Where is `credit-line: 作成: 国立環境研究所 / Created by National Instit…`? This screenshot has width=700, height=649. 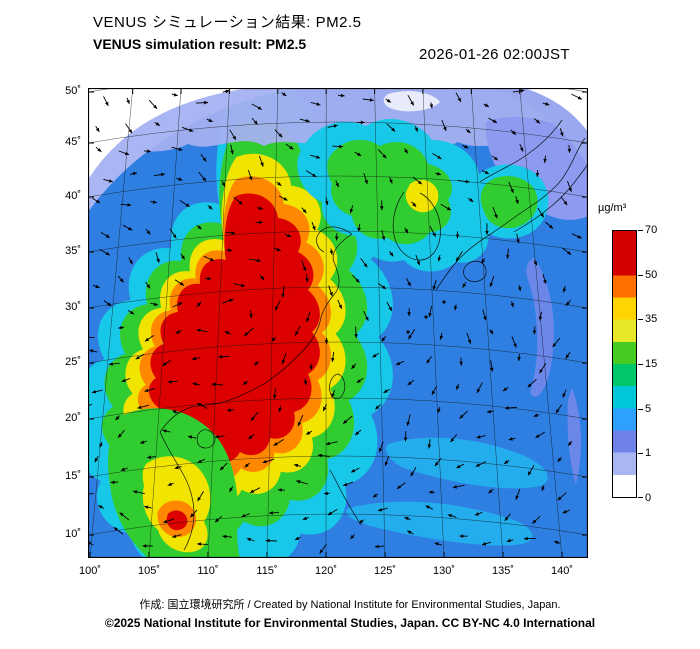 credit-line: 作成: 国立環境研究所 / Created by National Instit… is located at coordinates (350, 605).